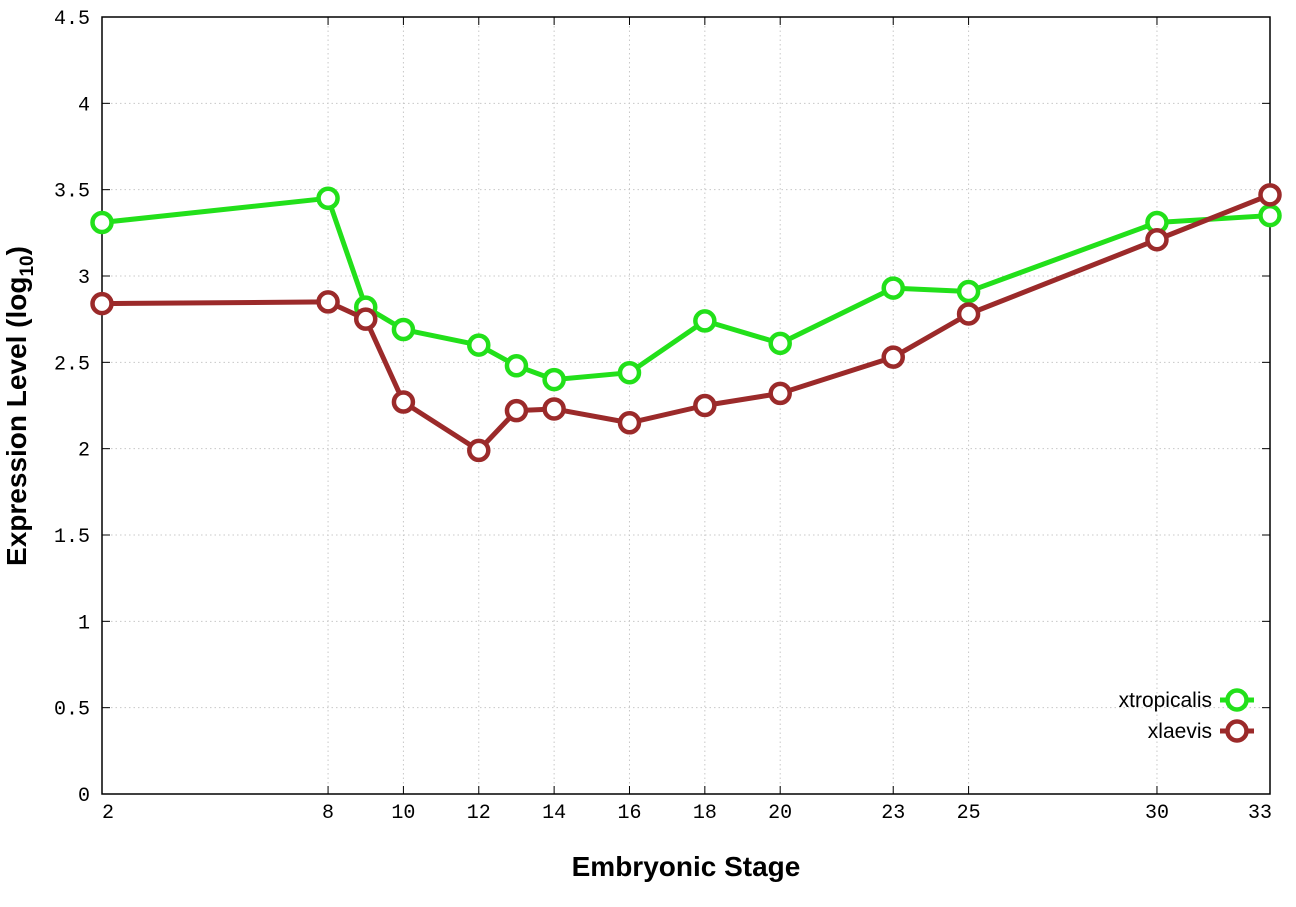  What do you see at coordinates (1260, 813) in the screenshot?
I see `x-tick-label: 33` at bounding box center [1260, 813].